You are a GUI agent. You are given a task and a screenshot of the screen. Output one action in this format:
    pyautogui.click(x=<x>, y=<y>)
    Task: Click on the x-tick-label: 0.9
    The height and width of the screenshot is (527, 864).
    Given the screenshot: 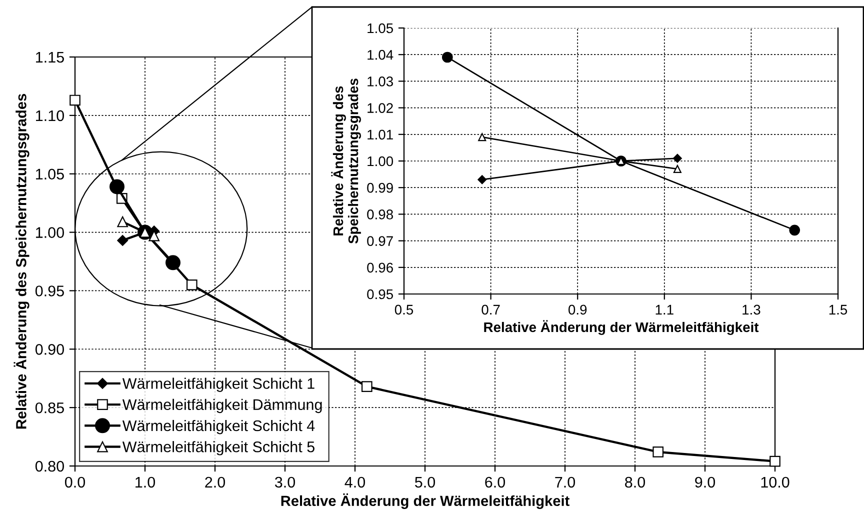 What is the action you would take?
    pyautogui.click(x=577, y=309)
    